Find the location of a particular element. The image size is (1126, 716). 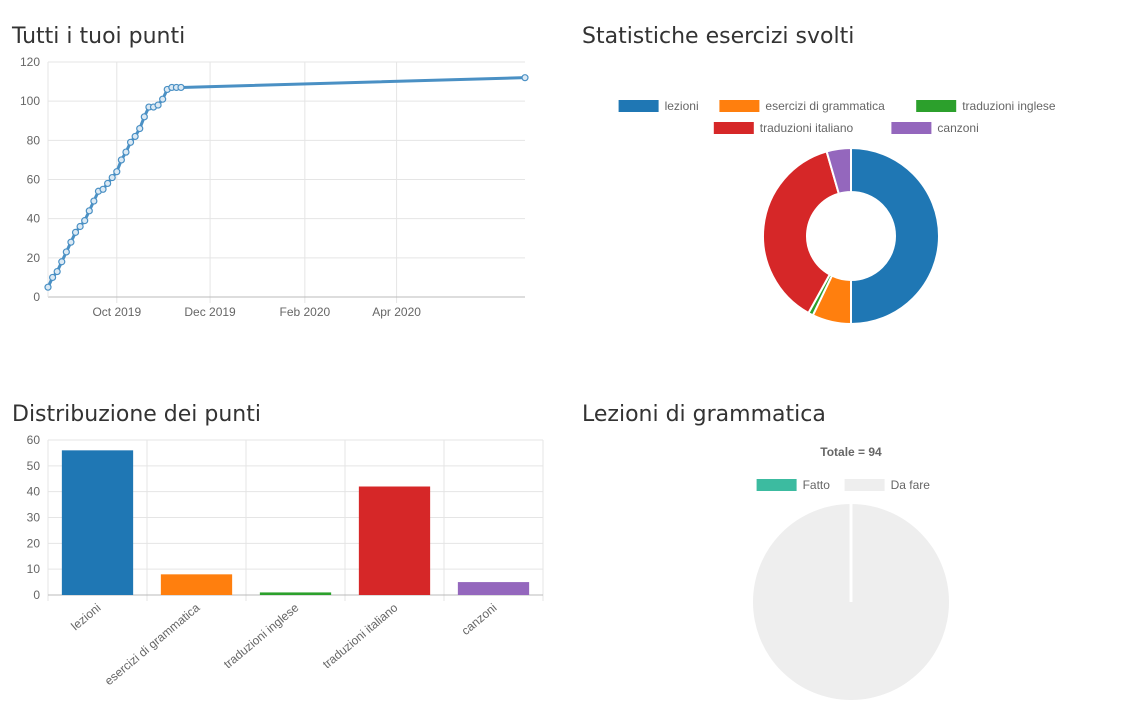

x-tick-label: Apr 2020 is located at coordinates (396, 312).